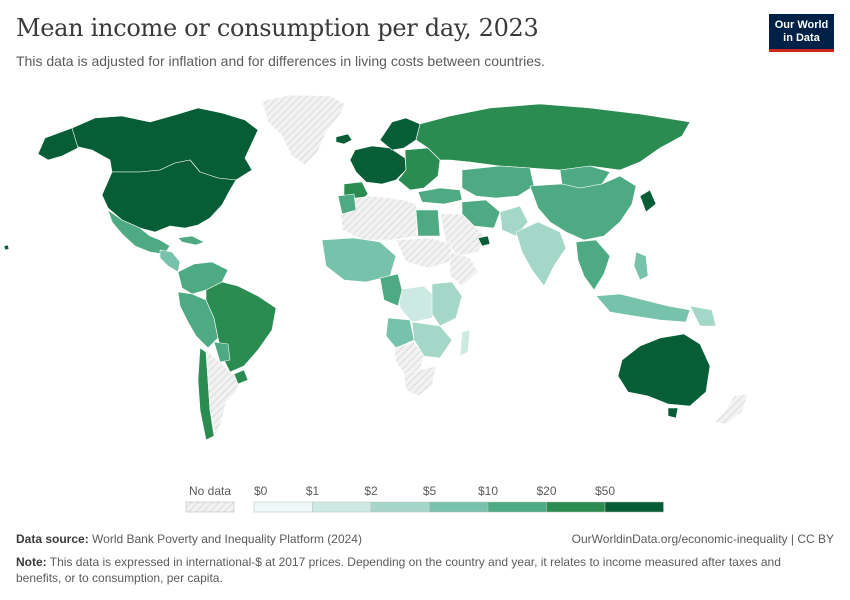 This screenshot has height=600, width=850. Describe the element at coordinates (465, 343) in the screenshot. I see `country-madagascar` at that location.